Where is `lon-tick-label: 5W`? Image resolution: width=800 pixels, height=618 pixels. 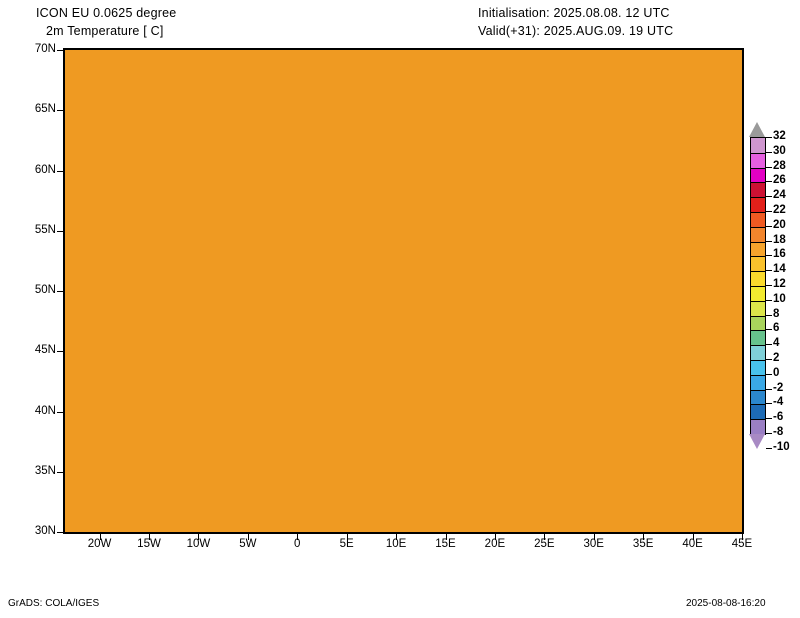 lon-tick-label: 5W is located at coordinates (248, 544).